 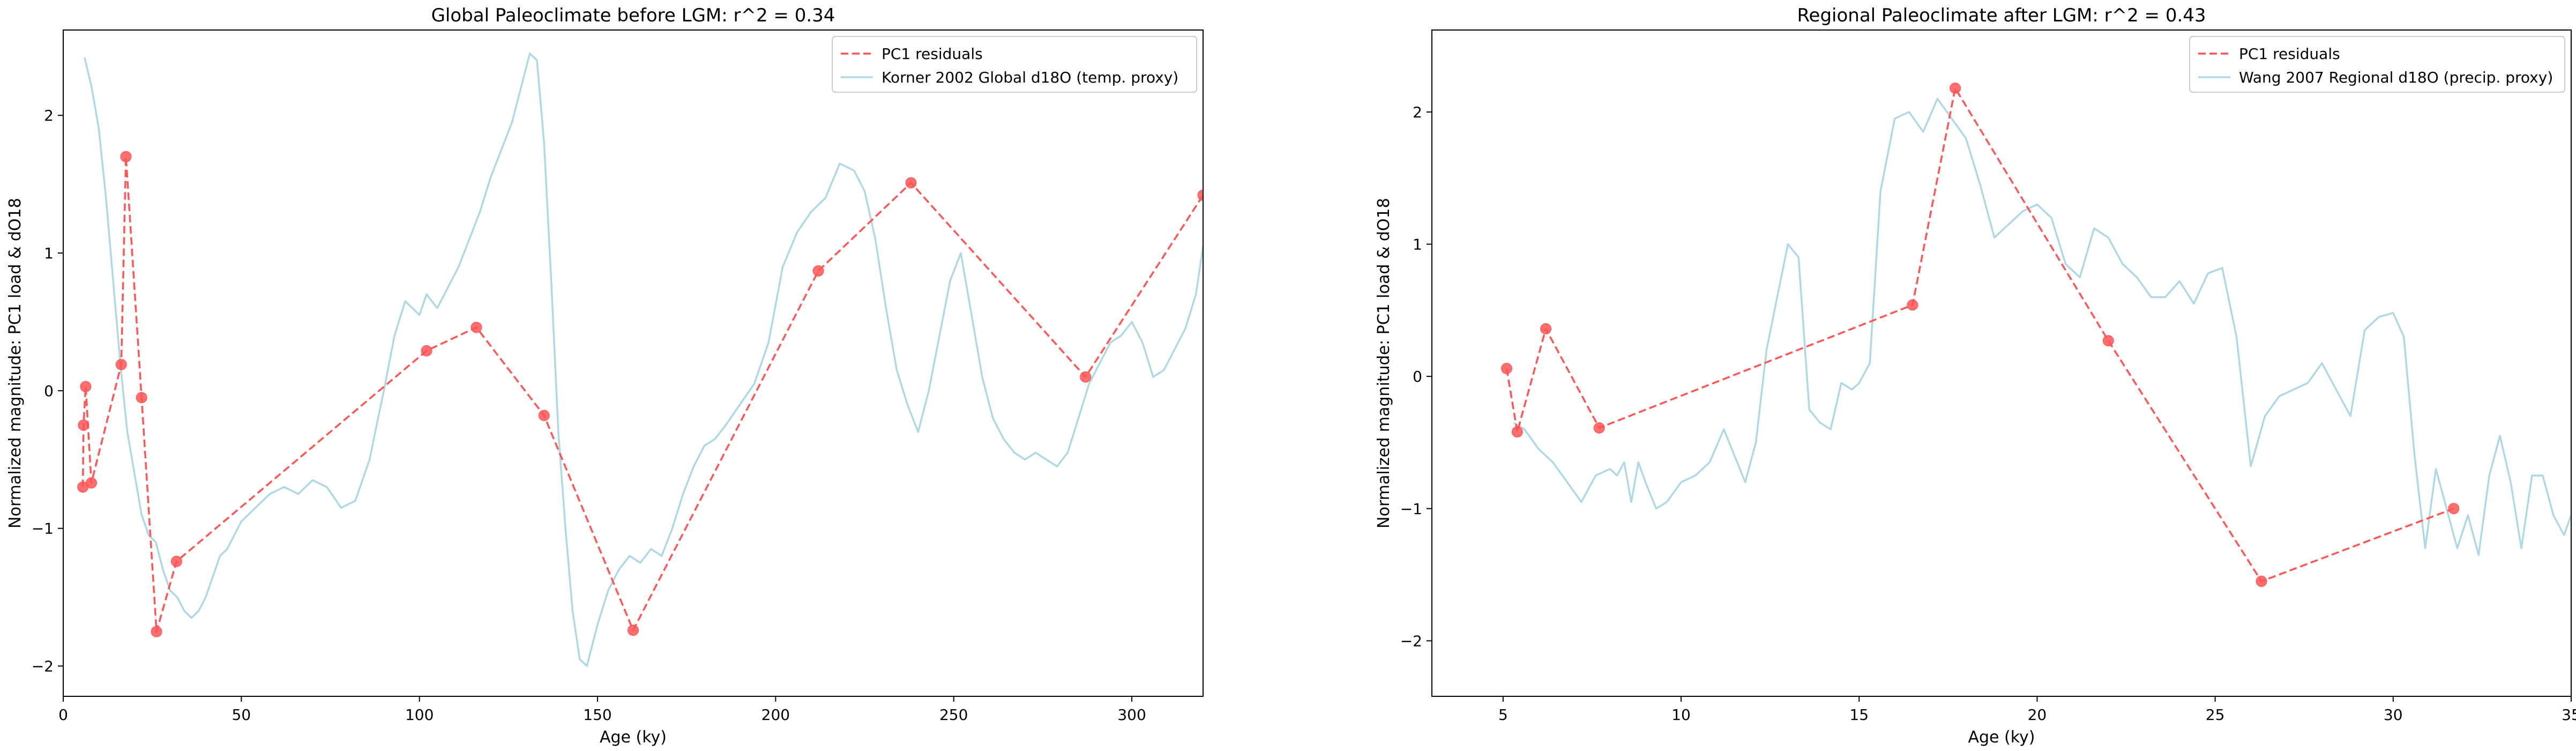 I want to click on chart-2-y-tick-label: −1, so click(x=1411, y=509).